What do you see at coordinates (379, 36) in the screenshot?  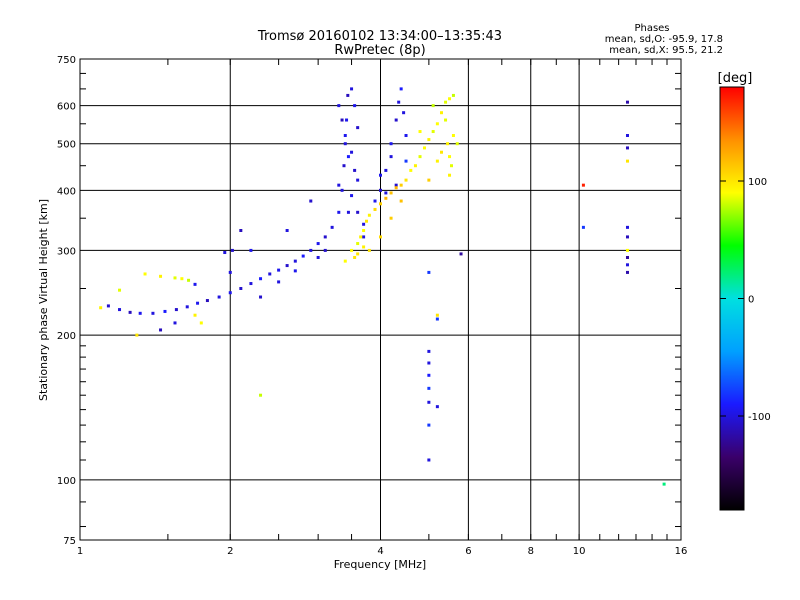 I see `chart-title: Tromsø 20160102 13:34:00–13:35:43` at bounding box center [379, 36].